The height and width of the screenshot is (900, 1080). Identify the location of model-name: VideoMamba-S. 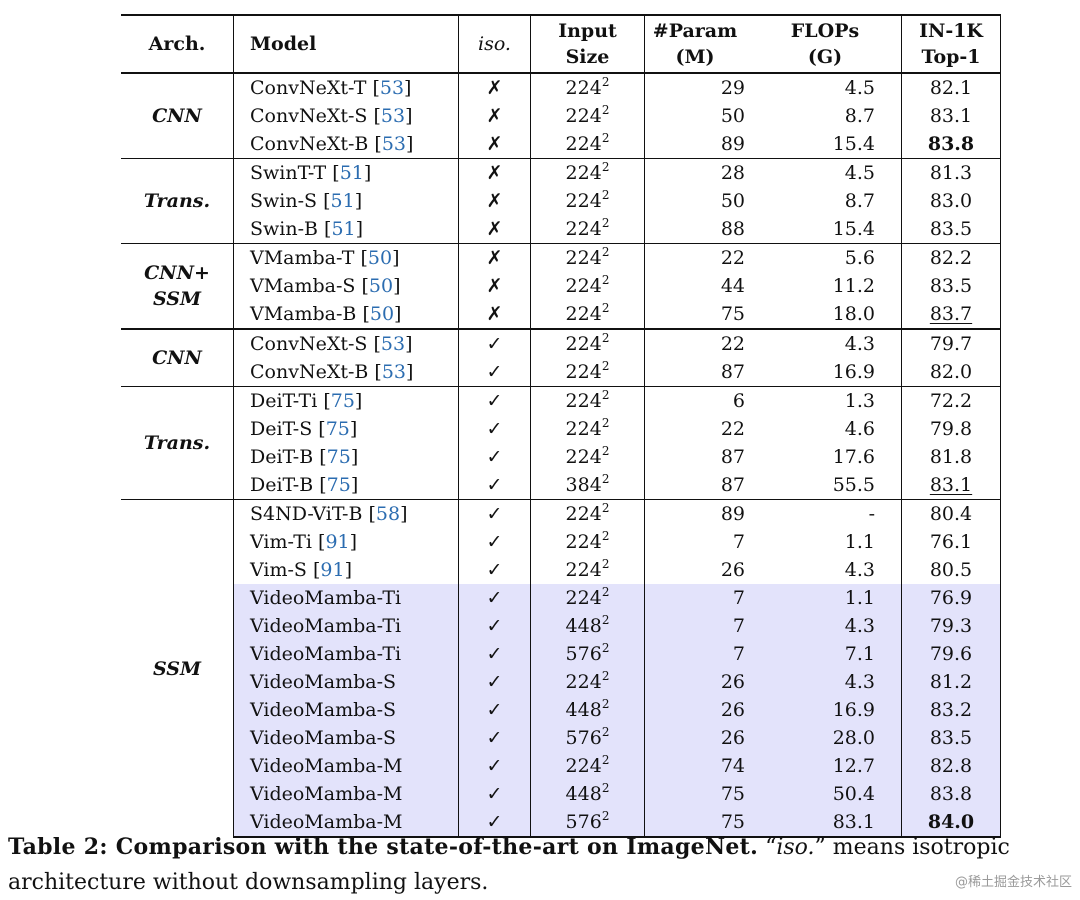
(323, 682).